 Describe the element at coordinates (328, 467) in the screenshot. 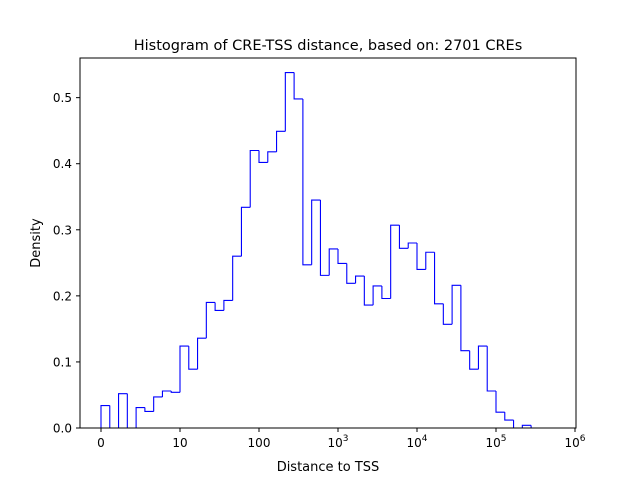

I see `x-axis-label: Distance to TSS` at that location.